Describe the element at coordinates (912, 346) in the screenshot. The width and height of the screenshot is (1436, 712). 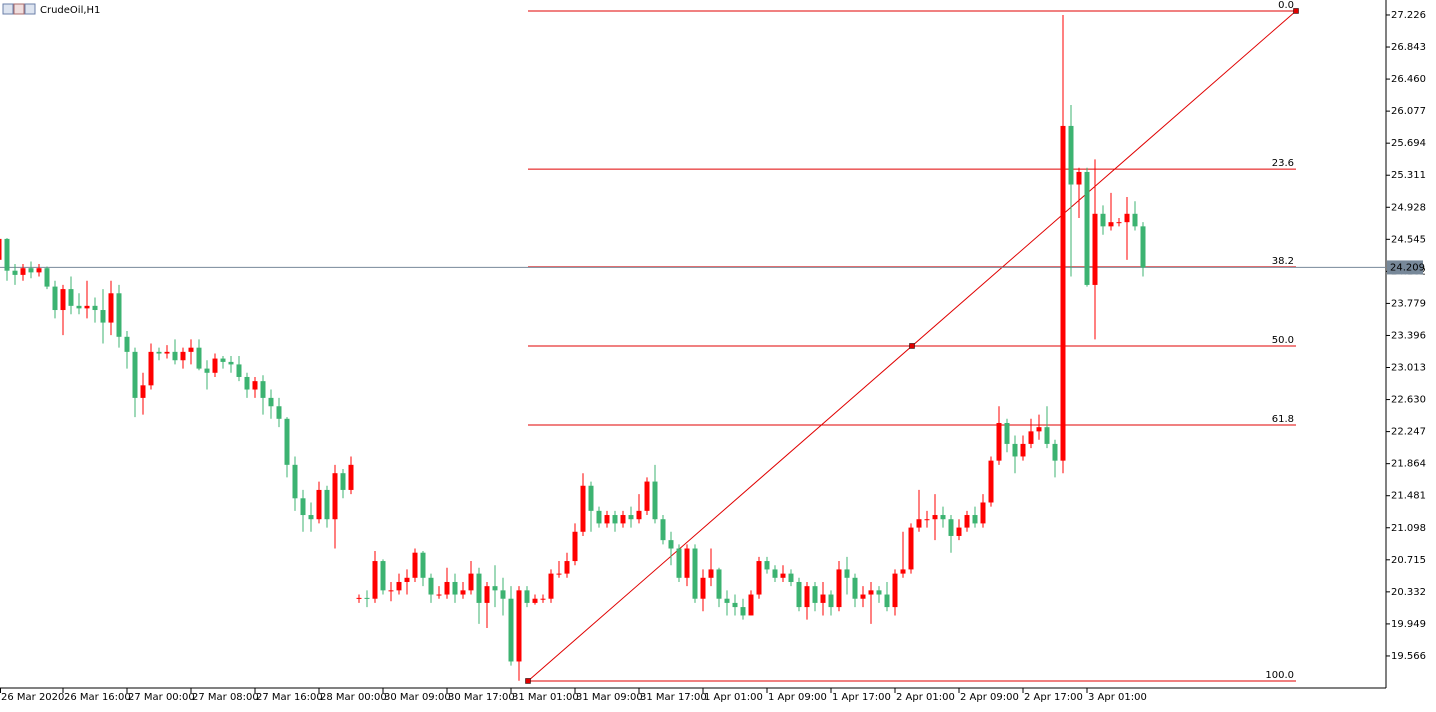
I see `fib-handle` at that location.